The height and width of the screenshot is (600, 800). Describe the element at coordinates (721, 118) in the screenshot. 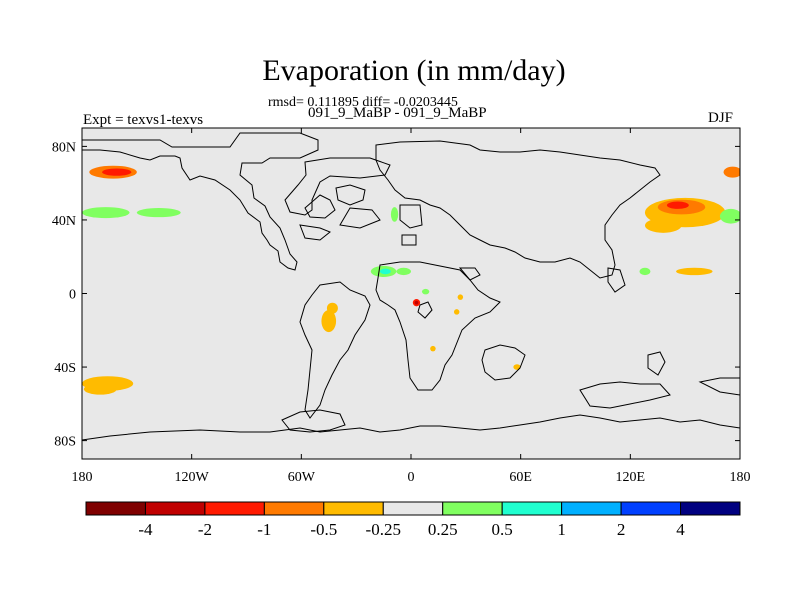

I see `season-label: DJF` at that location.